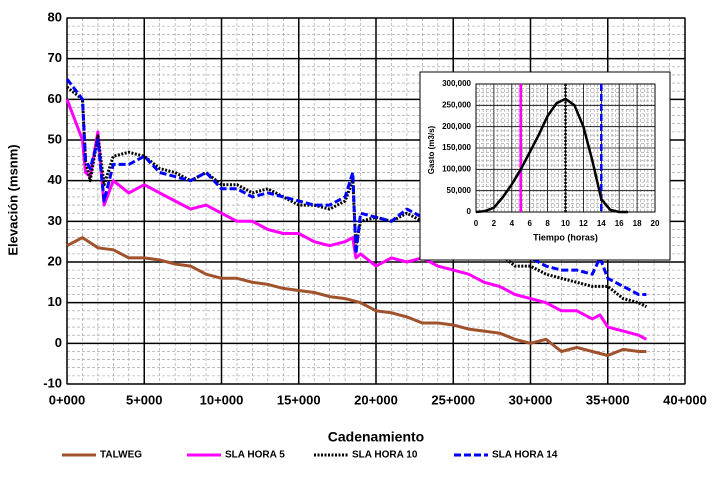 The width and height of the screenshot is (714, 489). Describe the element at coordinates (531, 399) in the screenshot. I see `x-tick-label: 30+000` at that location.